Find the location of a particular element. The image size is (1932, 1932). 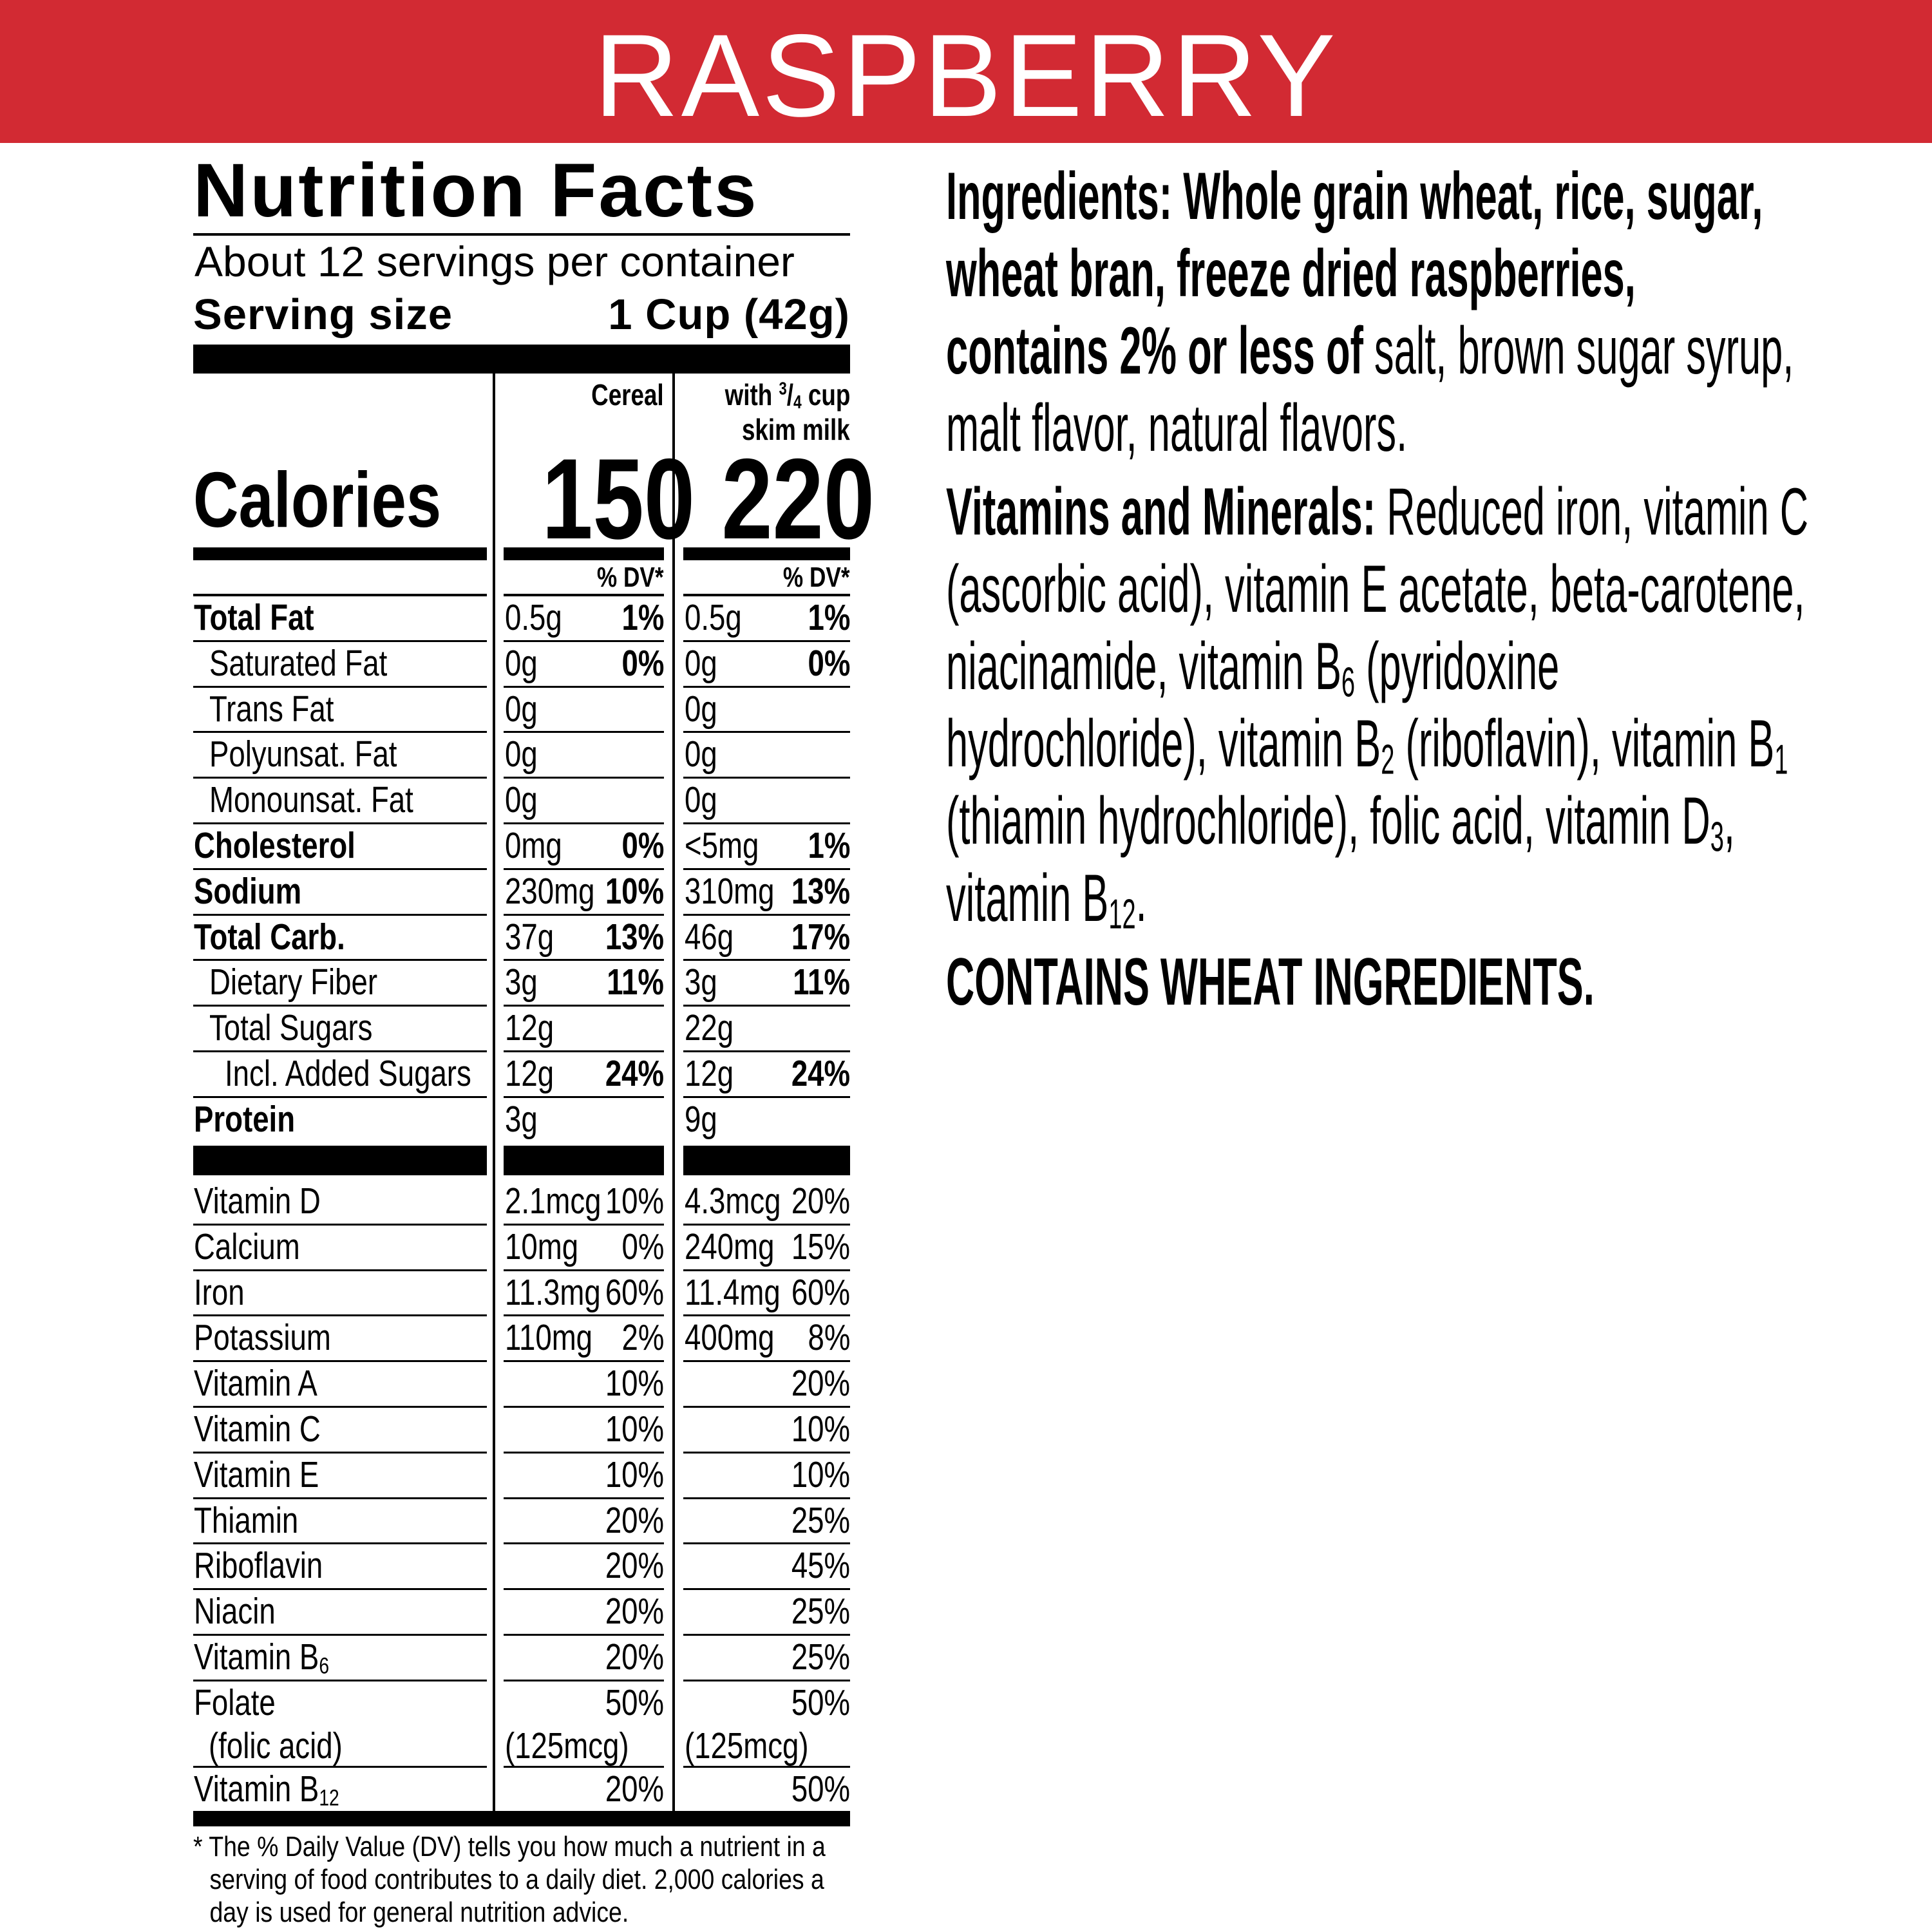

nutrient-name: Vitamin A is located at coordinates (256, 1384).